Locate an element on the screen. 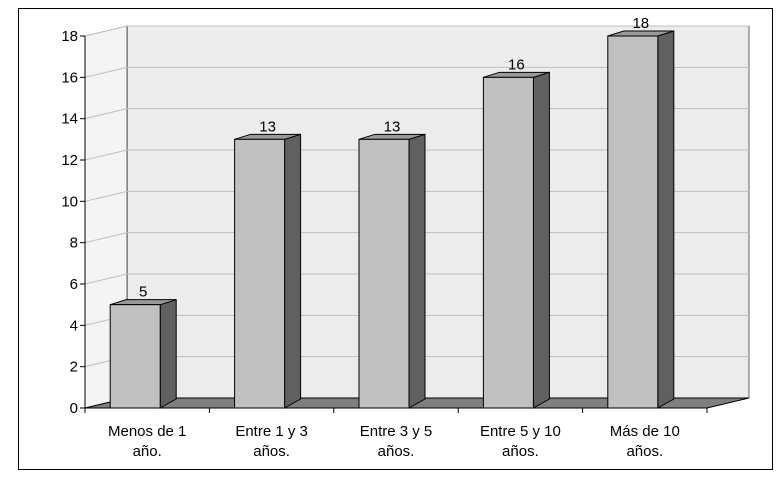  data-label: 18 is located at coordinates (640, 23).